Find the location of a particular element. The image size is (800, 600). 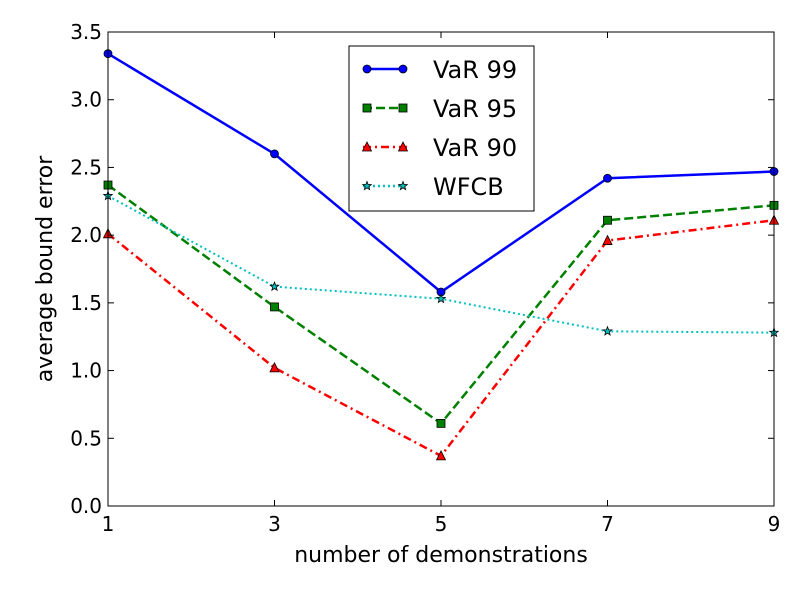

x-tick-label: 5 is located at coordinates (441, 524).